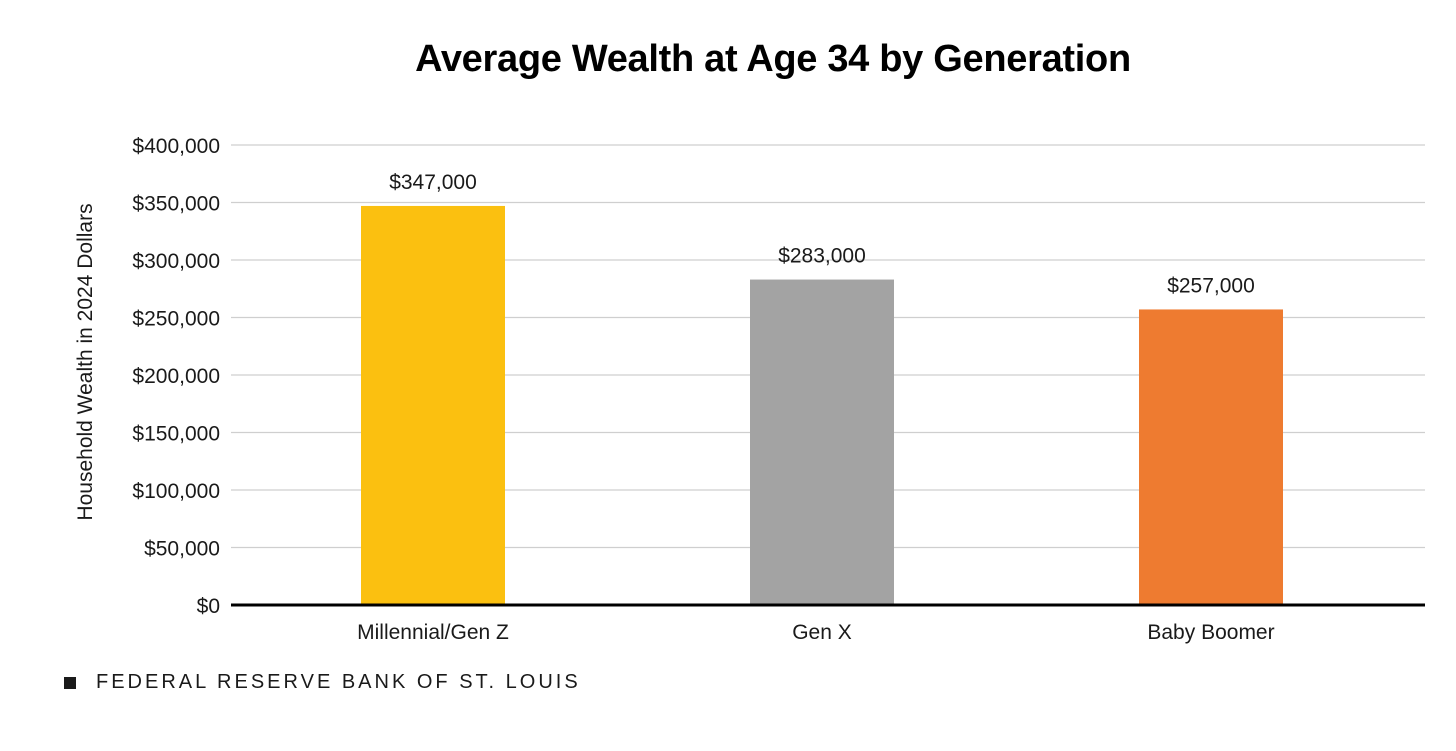 This screenshot has width=1456, height=751. I want to click on bar-value-label: $347,000, so click(433, 182).